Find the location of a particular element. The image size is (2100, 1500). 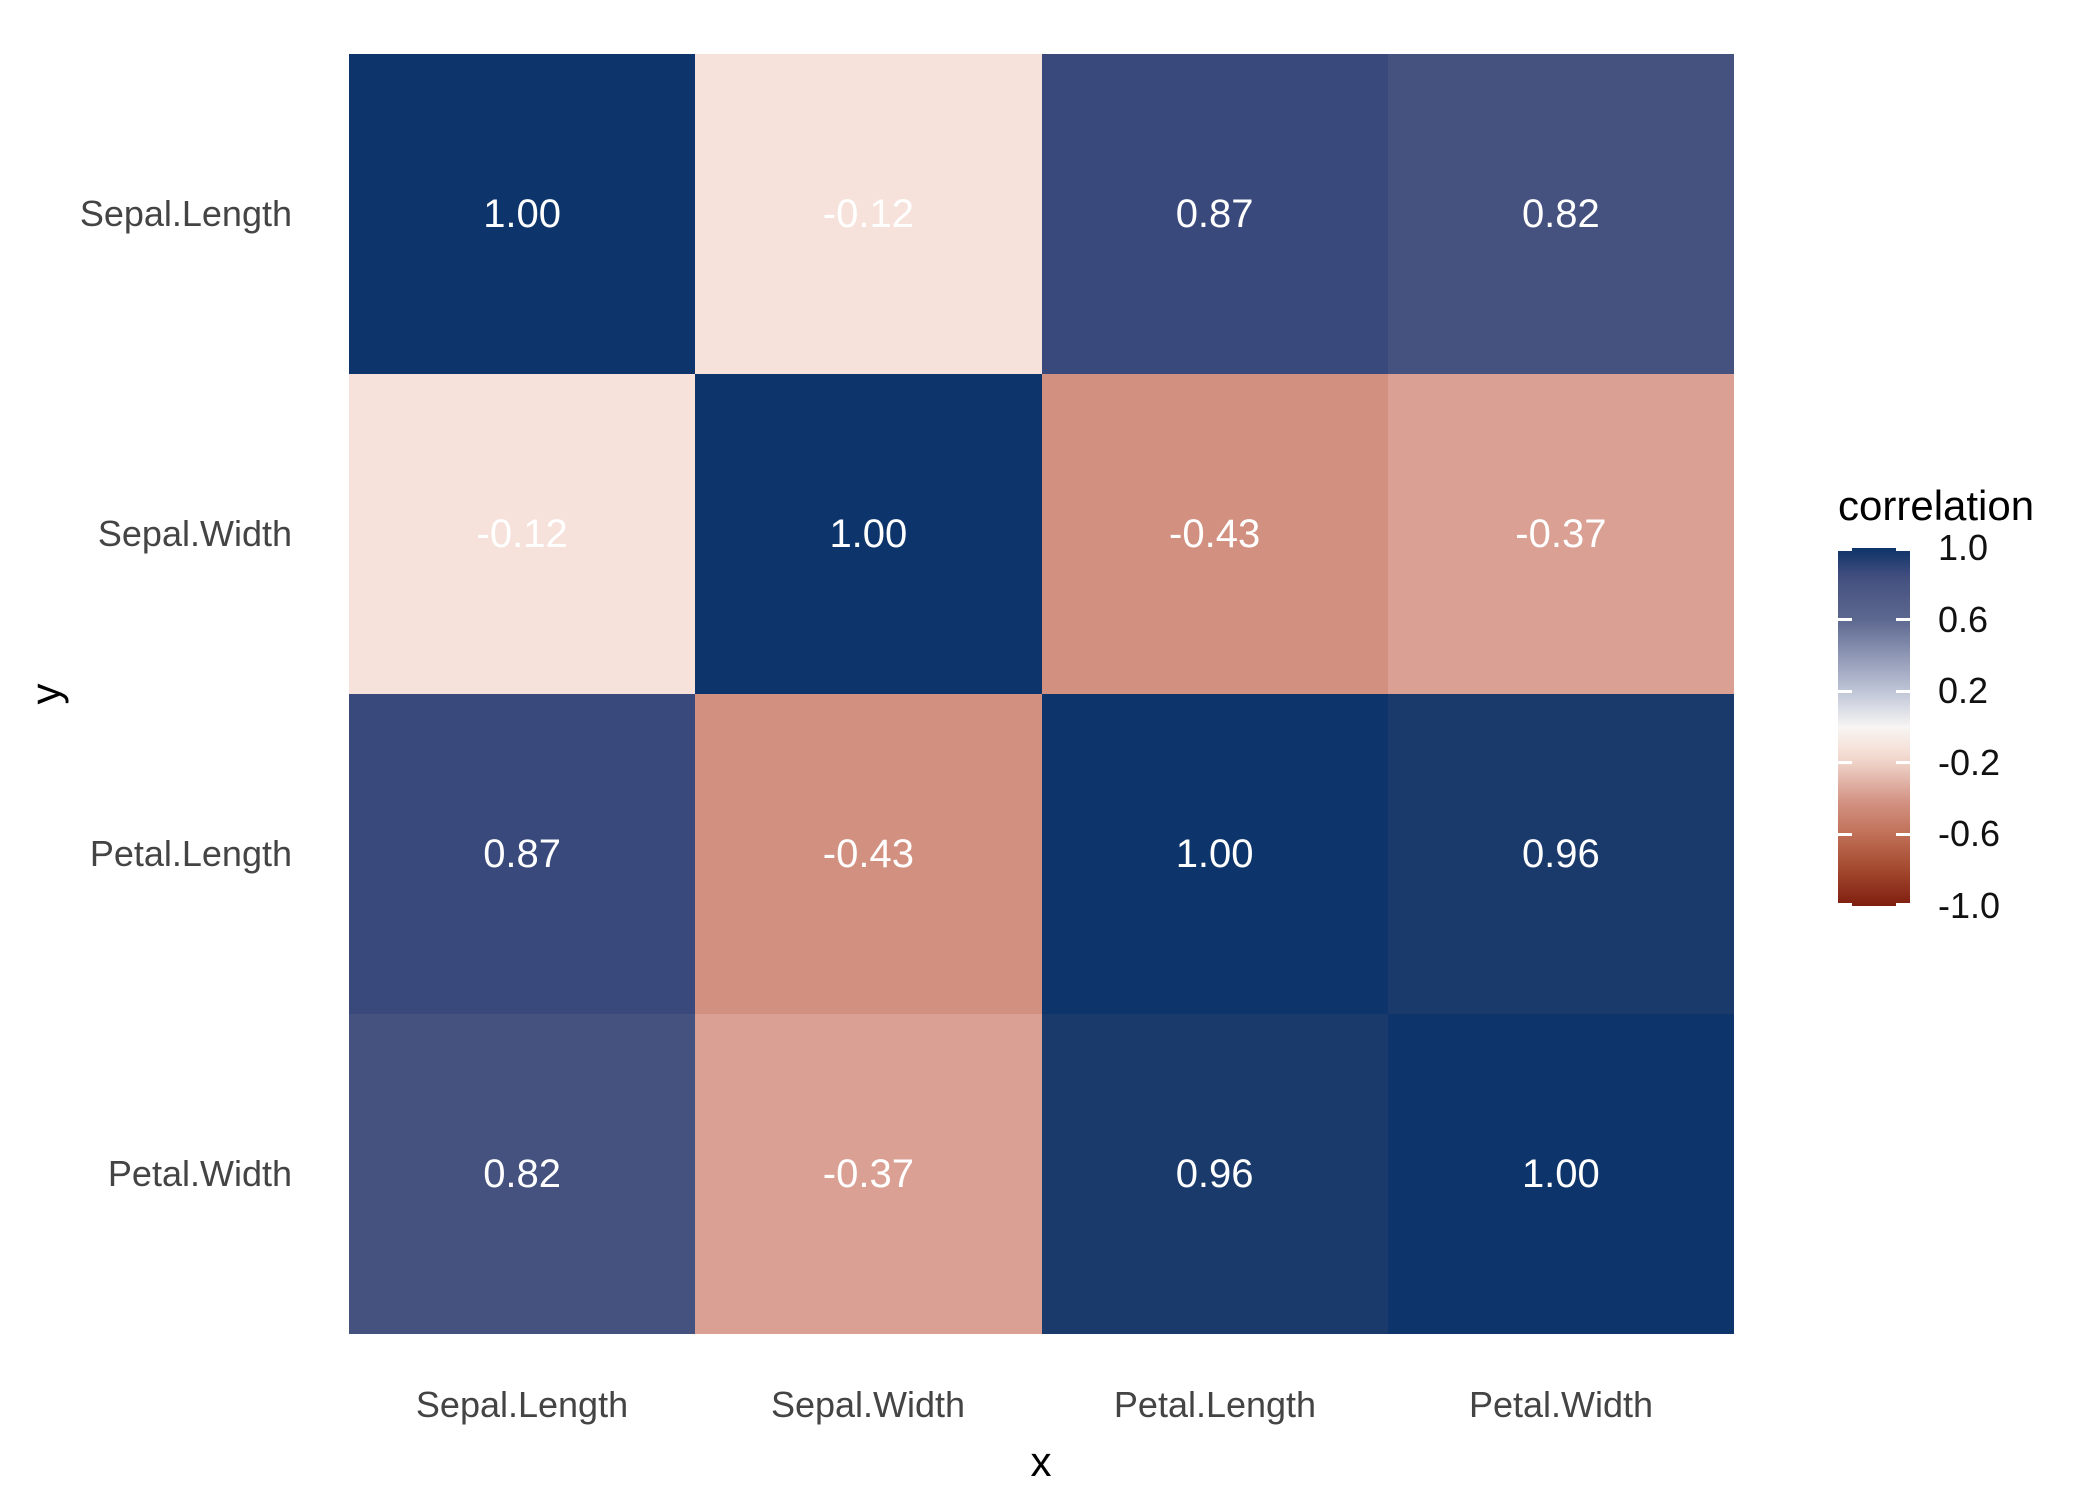

x-axis-tick-label: Sepal.Width is located at coordinates (868, 1404).